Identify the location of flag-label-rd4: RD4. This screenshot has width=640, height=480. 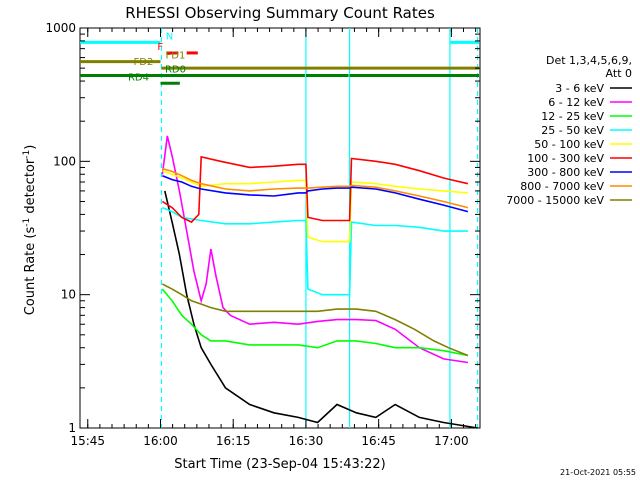
(138, 77).